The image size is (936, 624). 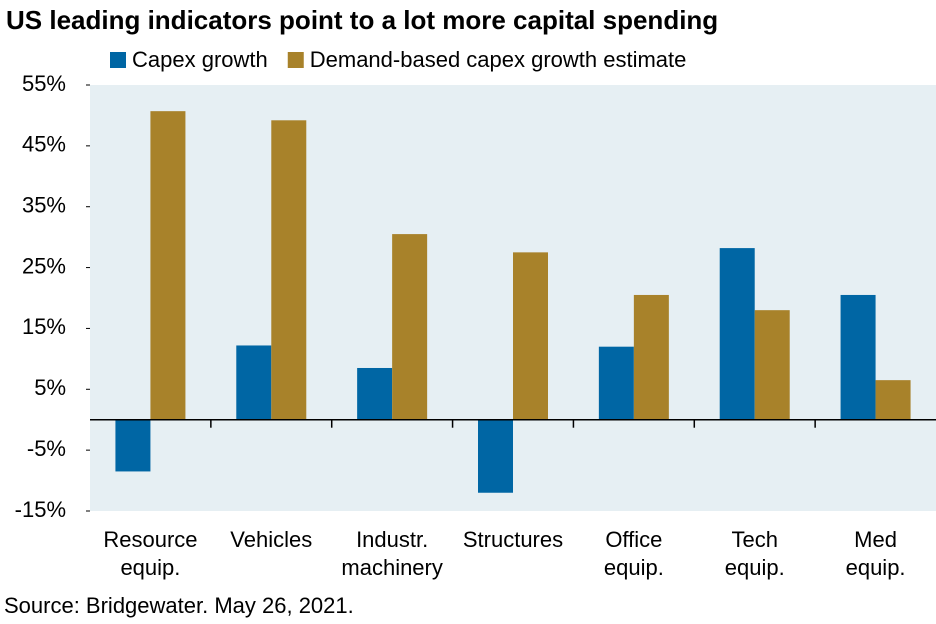 I want to click on y-tick-label: 45%, so click(x=44, y=144).